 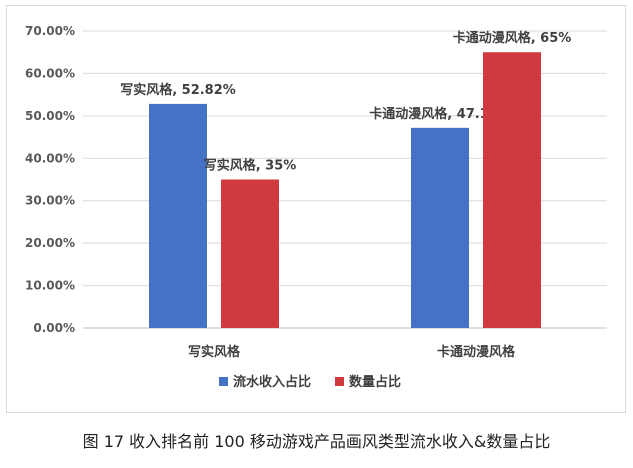 What do you see at coordinates (440, 114) in the screenshot?
I see `data-label: 卡通动漫风格, 47.18%` at bounding box center [440, 114].